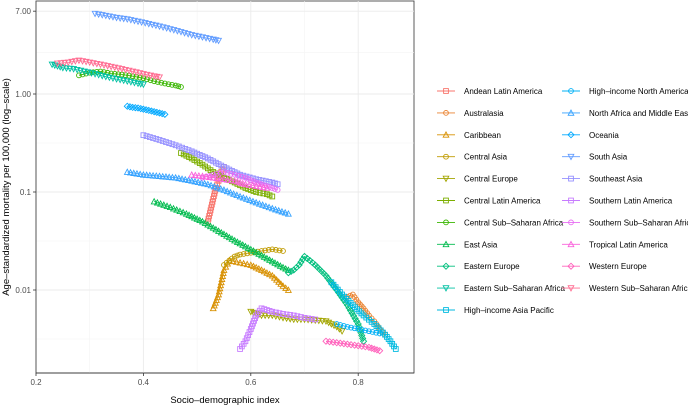 The height and width of the screenshot is (409, 688). I want to click on legend-item: Central Latin America, so click(489, 201).